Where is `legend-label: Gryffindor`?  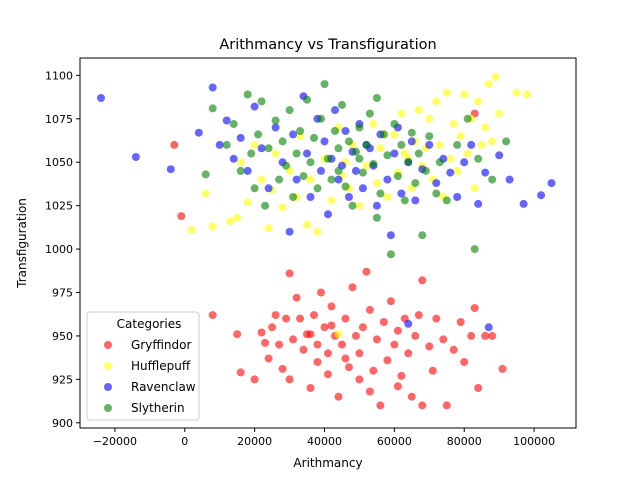
legend-label: Gryffindor is located at coordinates (161, 345).